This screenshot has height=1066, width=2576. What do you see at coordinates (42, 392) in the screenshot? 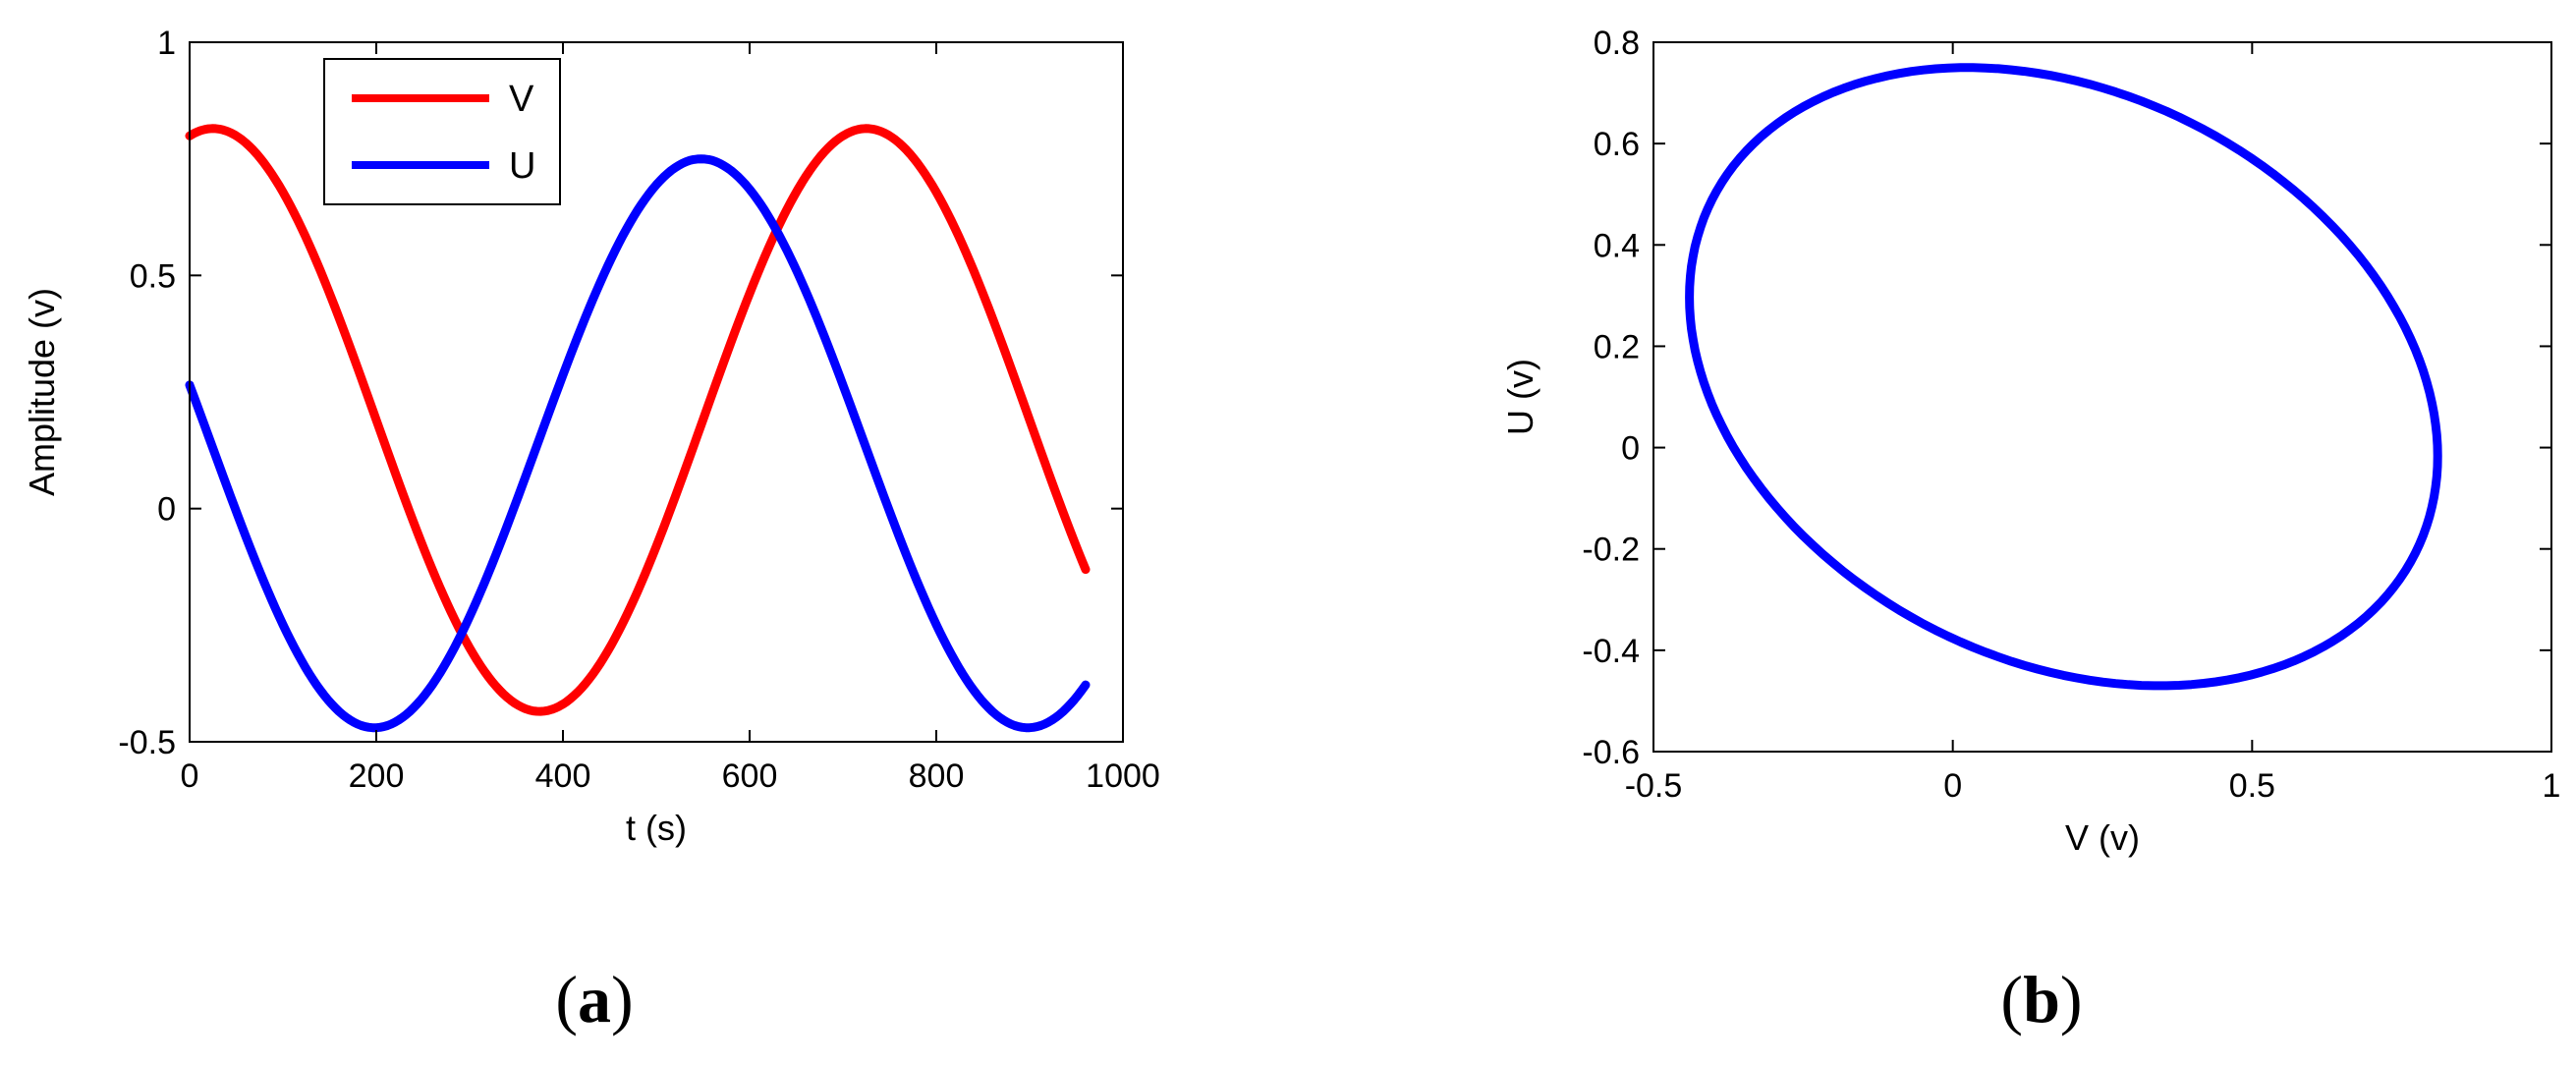
I see `panel-a-y-axis-label: Amplitude (v)` at bounding box center [42, 392].